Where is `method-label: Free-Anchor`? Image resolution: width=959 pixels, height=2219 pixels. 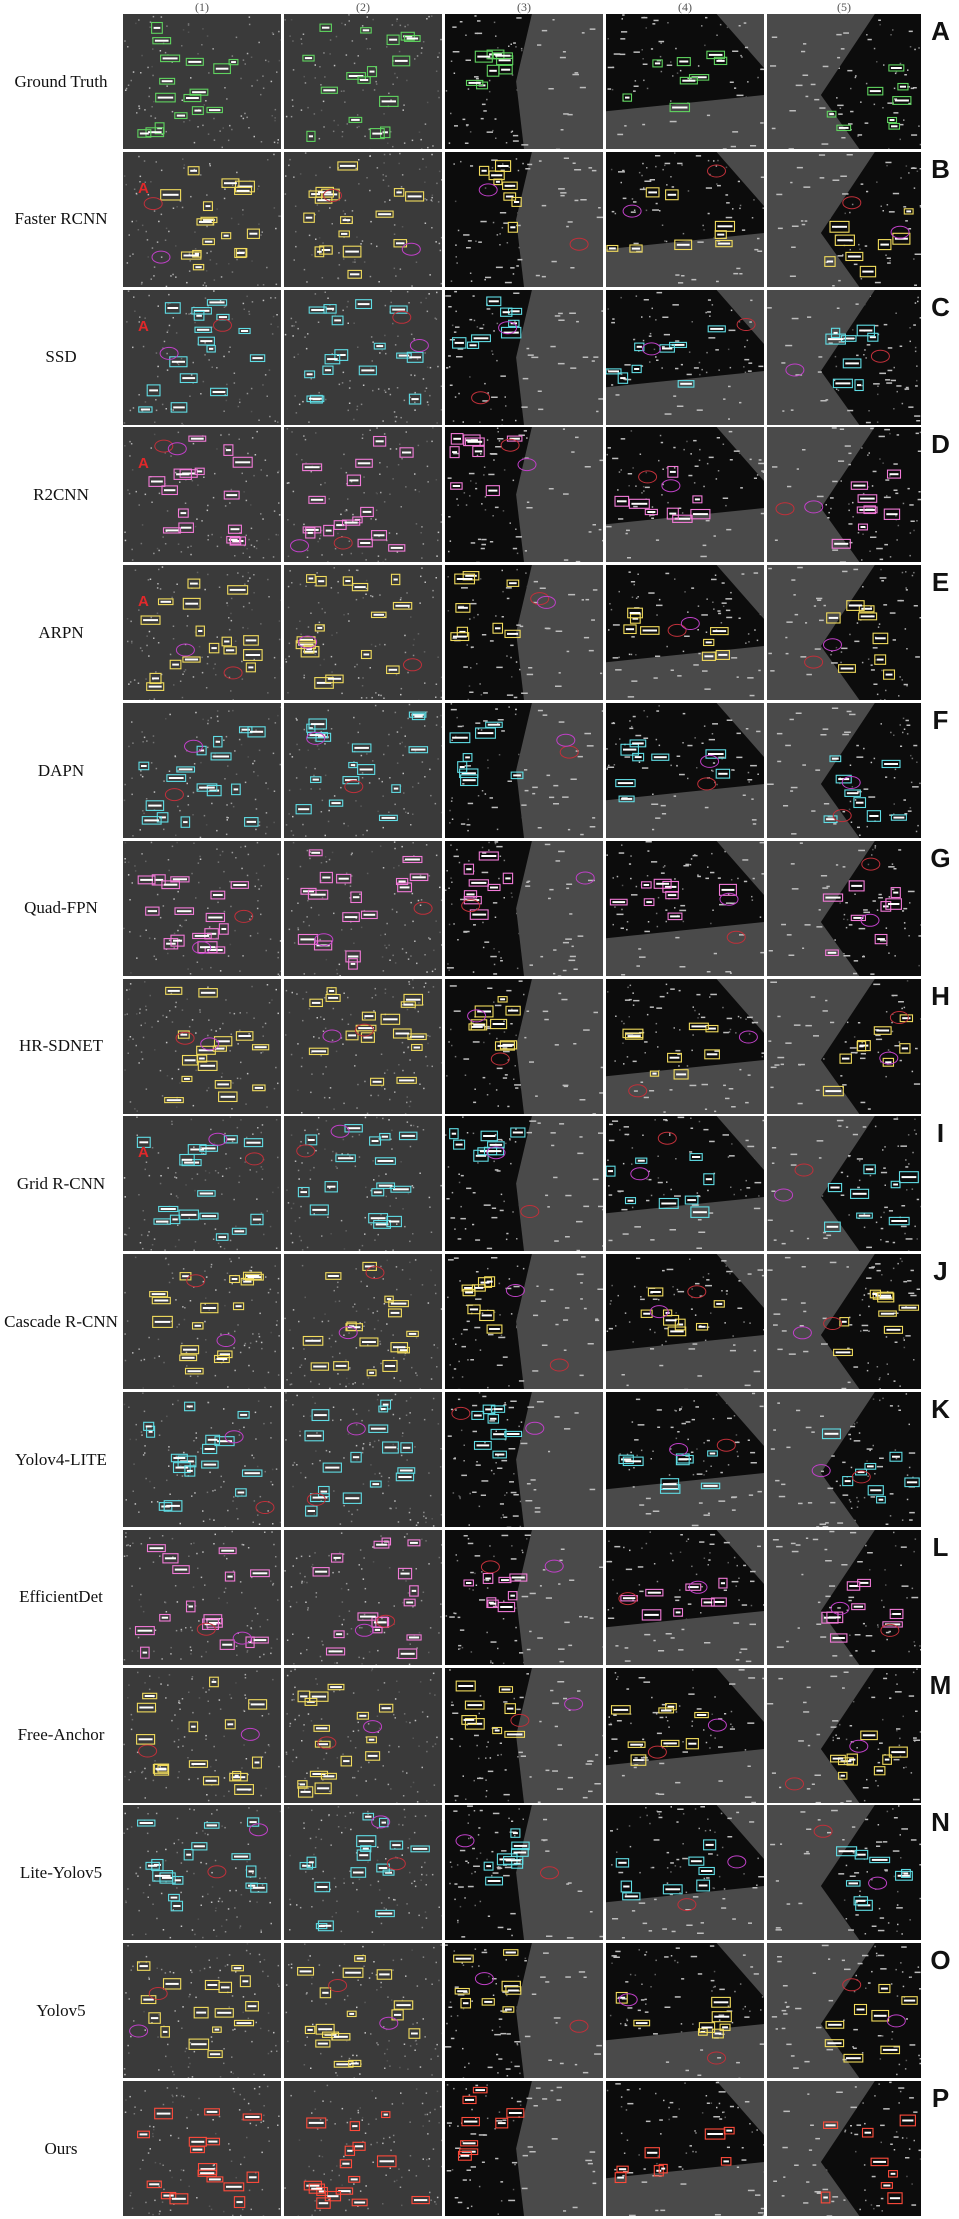 method-label: Free-Anchor is located at coordinates (61, 1735).